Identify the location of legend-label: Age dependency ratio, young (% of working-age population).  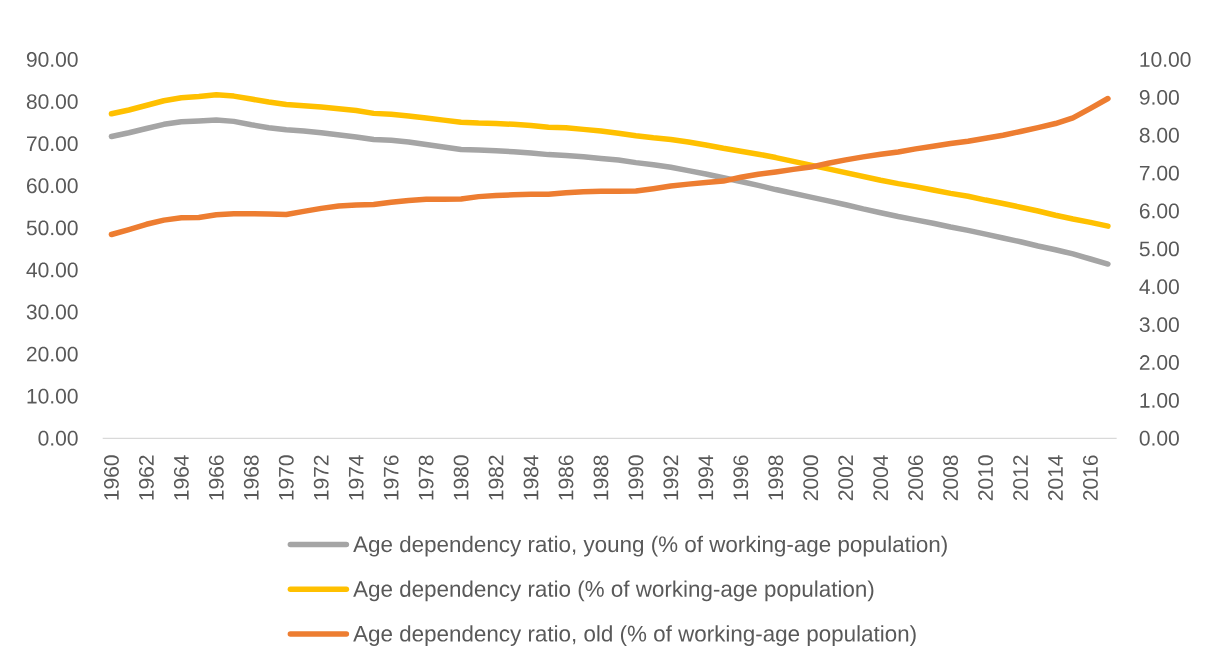
(650, 546).